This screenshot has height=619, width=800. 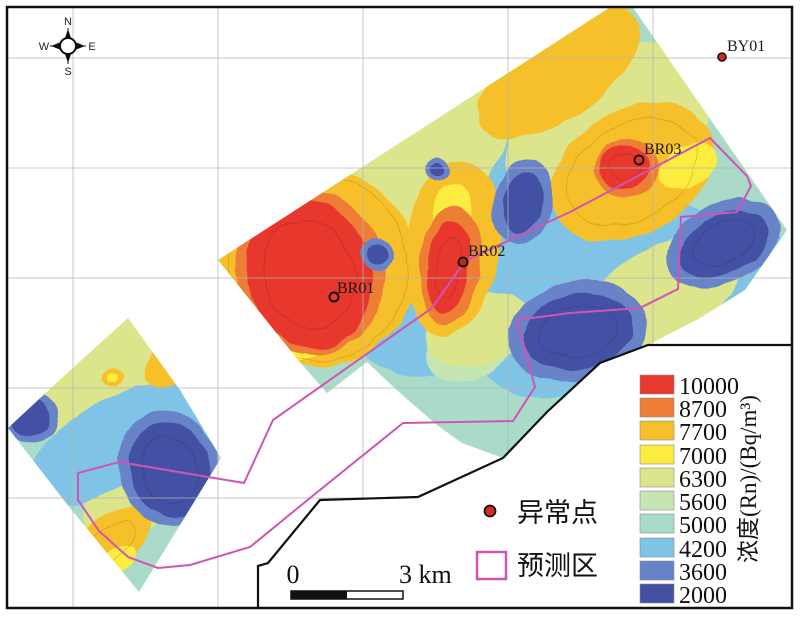 I want to click on scale-bar: 0 3 km, so click(x=369, y=580).